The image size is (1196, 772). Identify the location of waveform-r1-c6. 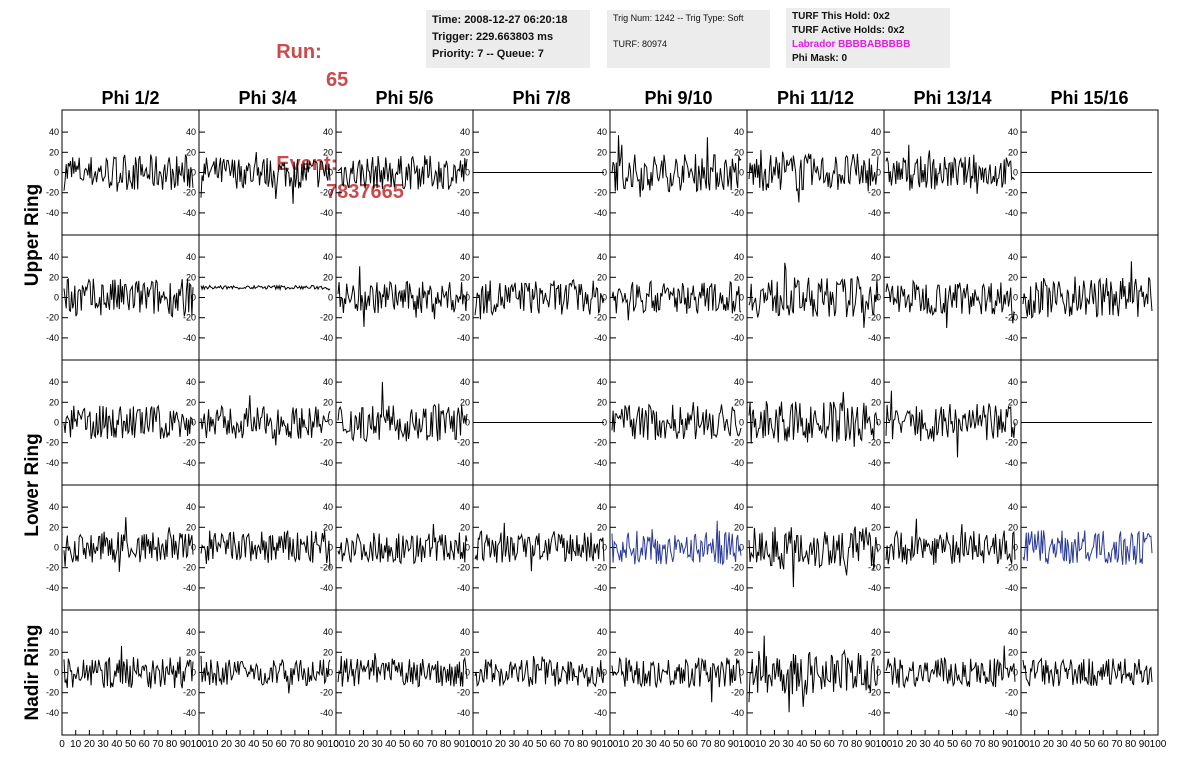
(813, 176).